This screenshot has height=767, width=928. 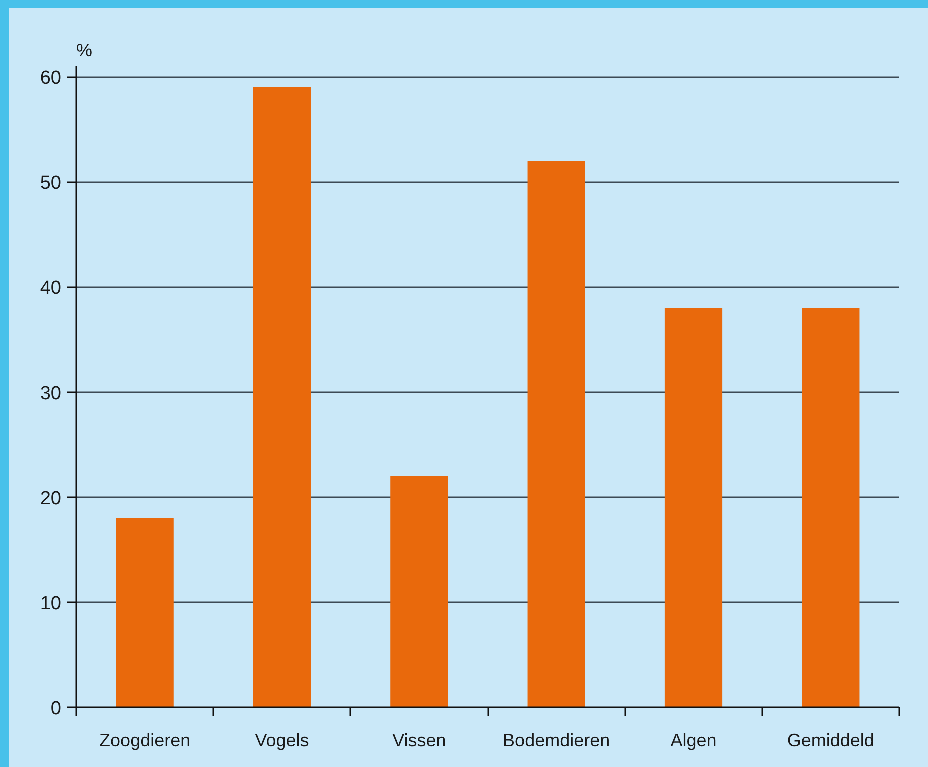 What do you see at coordinates (51, 603) in the screenshot?
I see `y-tick-label: 10` at bounding box center [51, 603].